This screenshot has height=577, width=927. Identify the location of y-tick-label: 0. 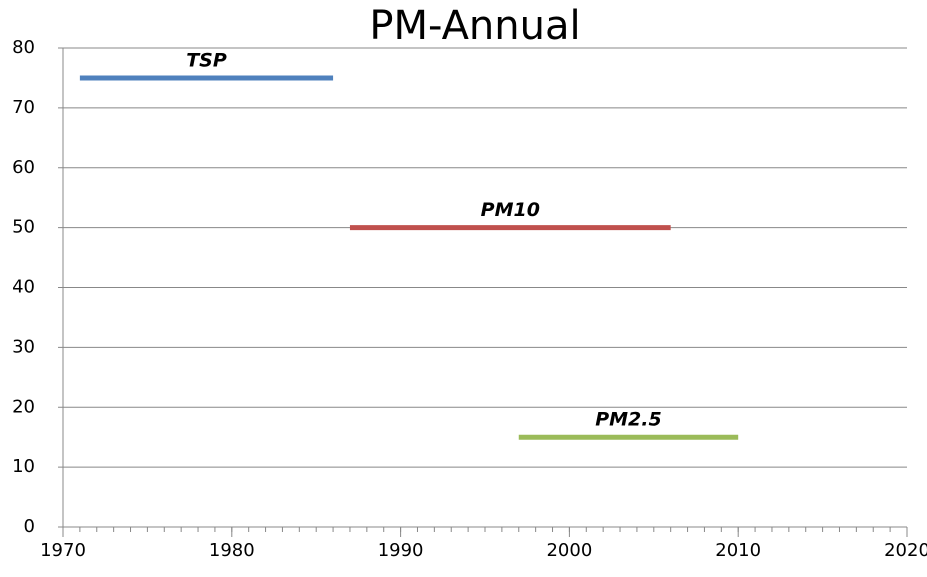
(29, 526).